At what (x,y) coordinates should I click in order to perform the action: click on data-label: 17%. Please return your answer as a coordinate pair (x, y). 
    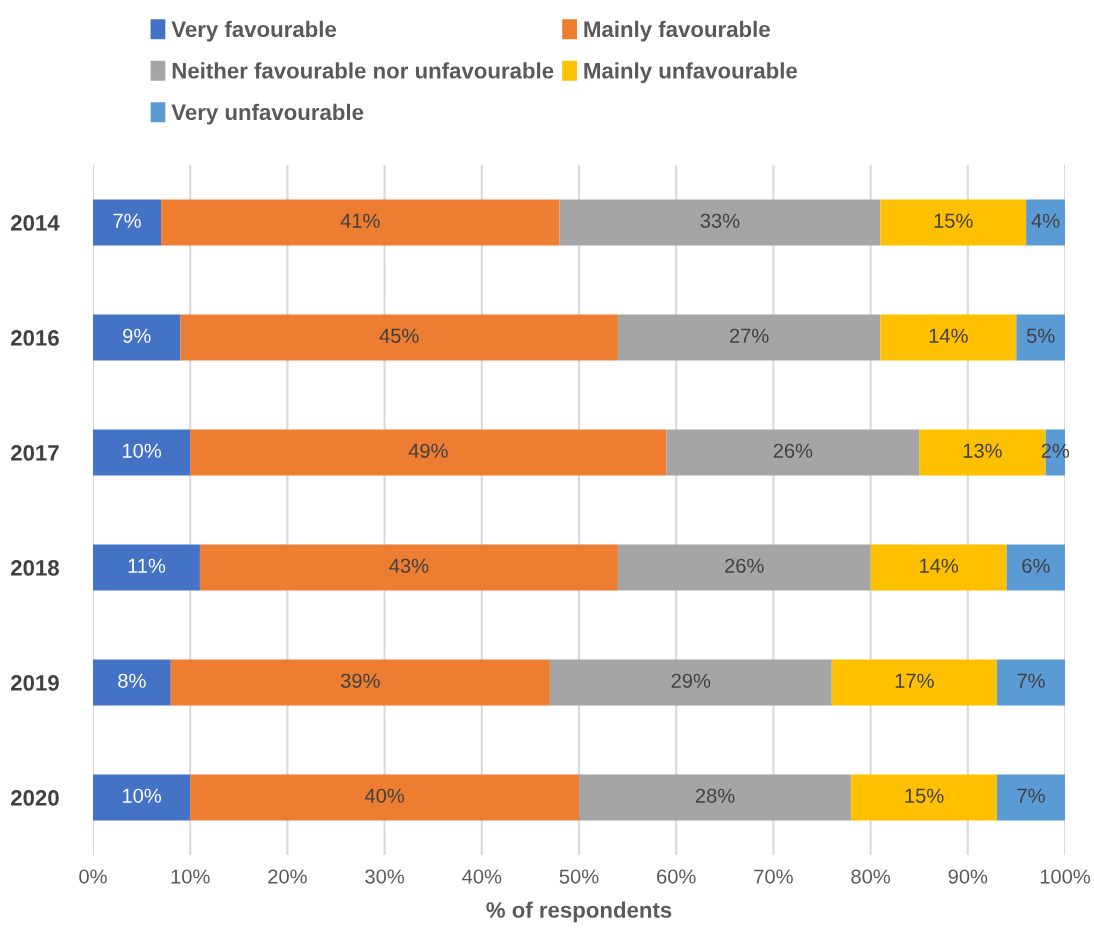
    Looking at the image, I should click on (914, 680).